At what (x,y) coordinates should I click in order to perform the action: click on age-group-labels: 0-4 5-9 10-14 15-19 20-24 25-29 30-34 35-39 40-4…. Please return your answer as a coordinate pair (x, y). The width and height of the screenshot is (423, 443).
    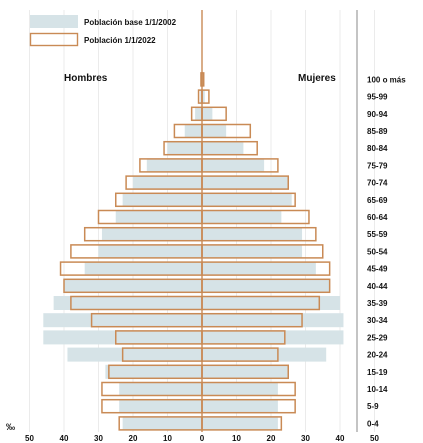
    Looking at the image, I should click on (386, 251).